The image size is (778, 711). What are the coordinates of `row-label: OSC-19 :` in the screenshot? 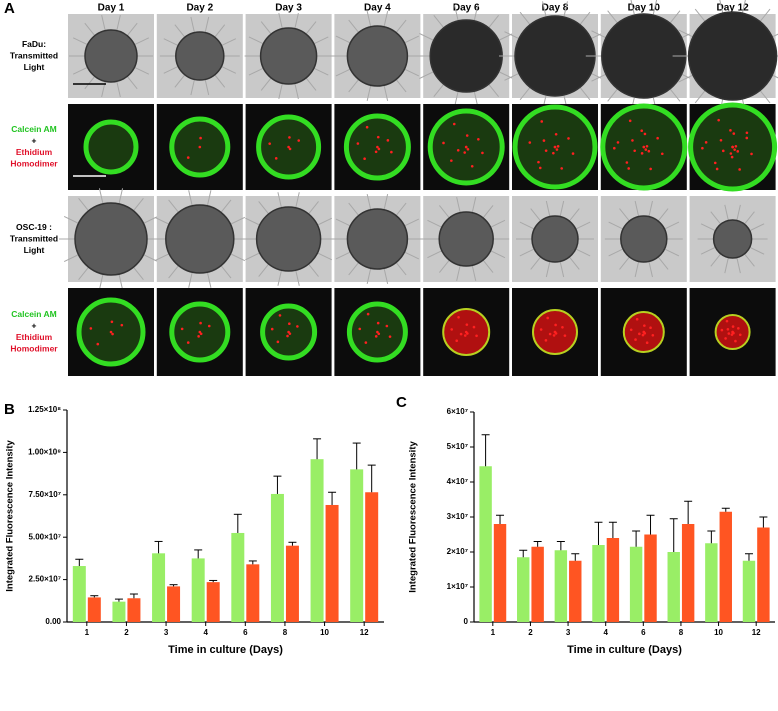 It's located at (34, 227).